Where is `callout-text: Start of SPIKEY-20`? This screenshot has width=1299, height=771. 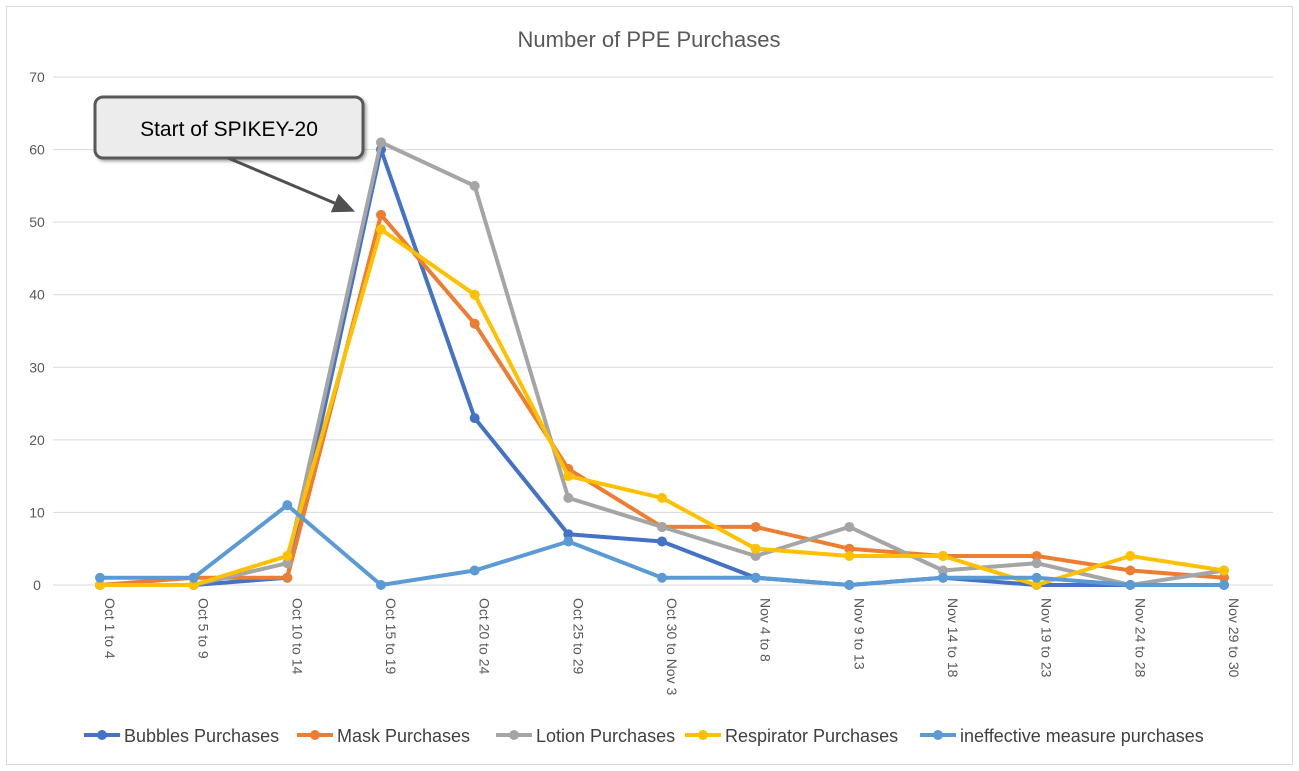 callout-text: Start of SPIKEY-20 is located at coordinates (229, 129).